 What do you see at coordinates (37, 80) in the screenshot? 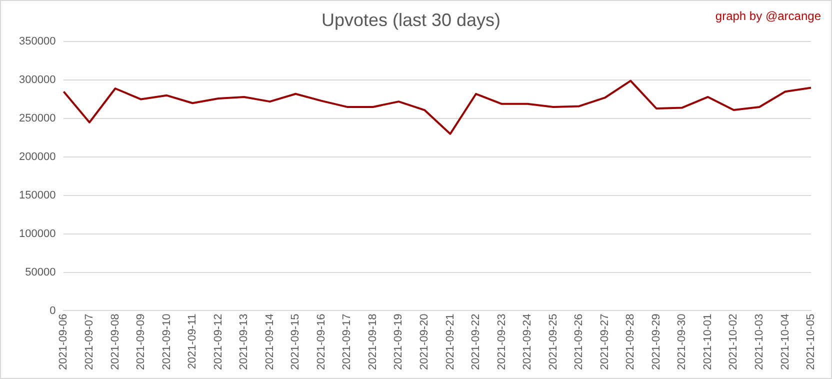
I see `y-tick-label: 300000` at bounding box center [37, 80].